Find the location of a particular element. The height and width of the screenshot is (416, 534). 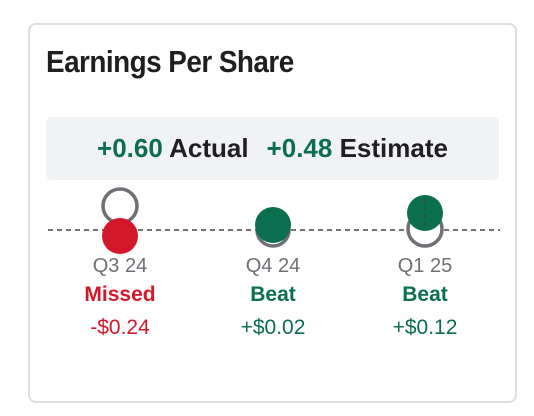

actual-value: +0.60 is located at coordinates (130, 148).